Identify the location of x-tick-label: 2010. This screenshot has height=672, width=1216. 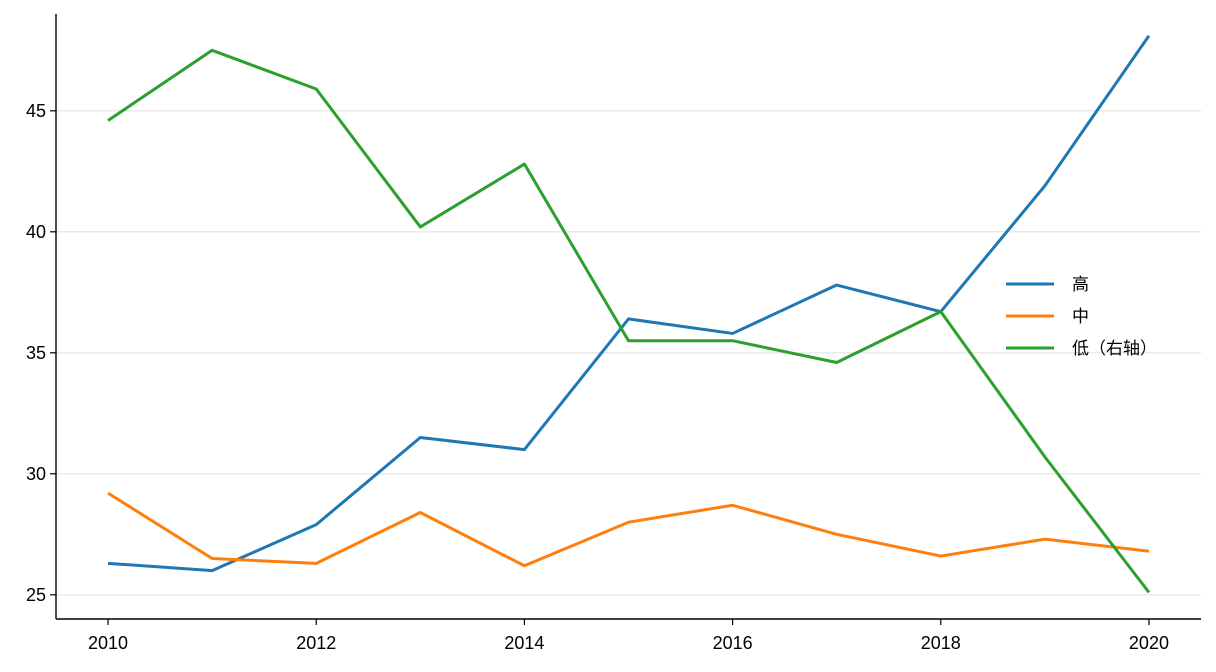
(108, 643).